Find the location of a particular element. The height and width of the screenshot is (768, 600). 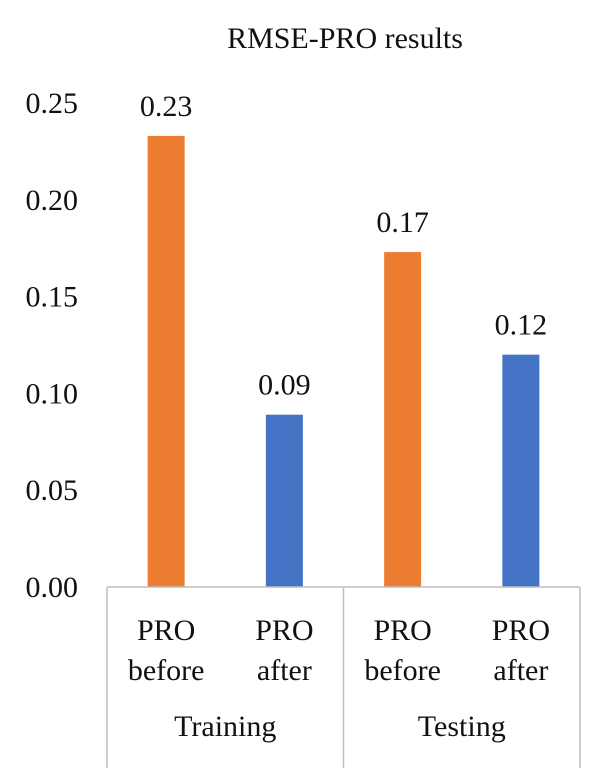

y-tick-label: 0.05 is located at coordinates (52, 490).